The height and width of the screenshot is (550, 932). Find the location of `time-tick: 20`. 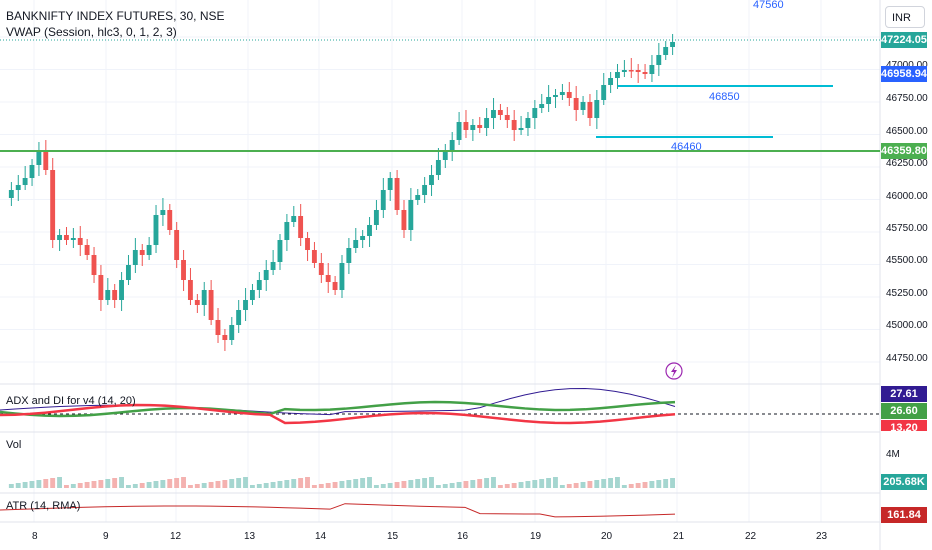

time-tick: 20 is located at coordinates (607, 536).